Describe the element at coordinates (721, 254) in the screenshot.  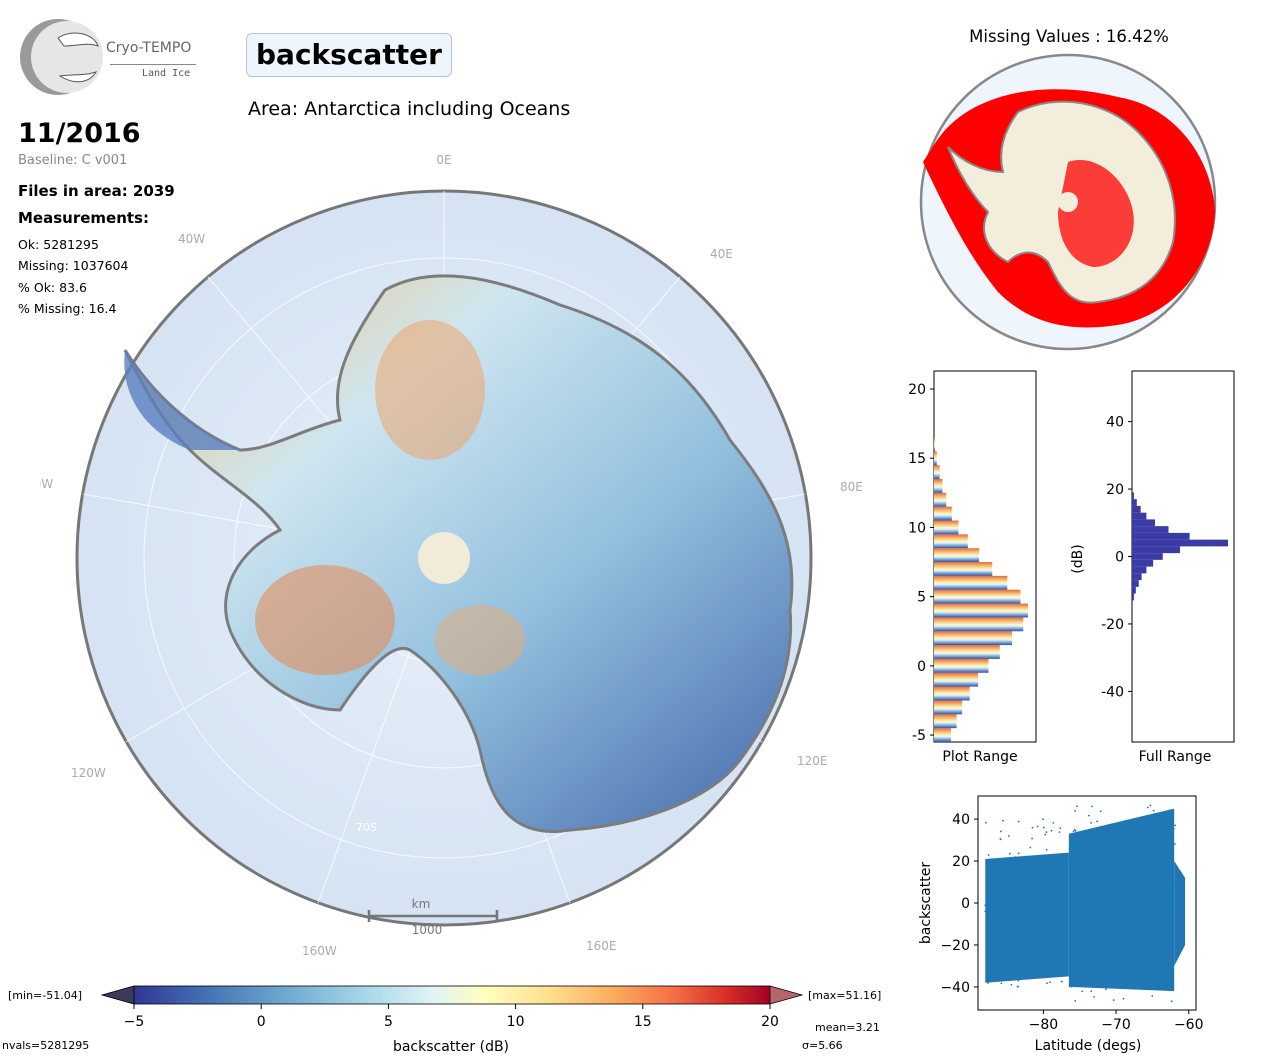
I see `lon-label: 40E` at that location.